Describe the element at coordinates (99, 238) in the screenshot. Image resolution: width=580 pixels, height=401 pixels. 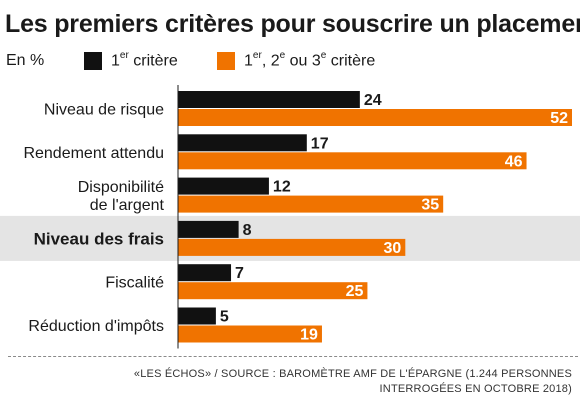
I see `category-label: Niveau des frais` at that location.